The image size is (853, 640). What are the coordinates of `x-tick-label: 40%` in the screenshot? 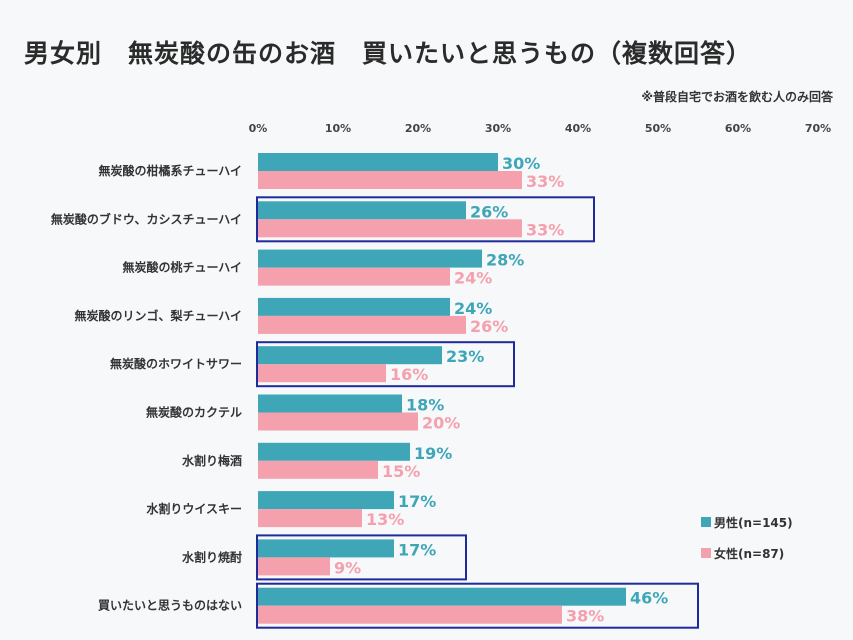 It's located at (578, 128).